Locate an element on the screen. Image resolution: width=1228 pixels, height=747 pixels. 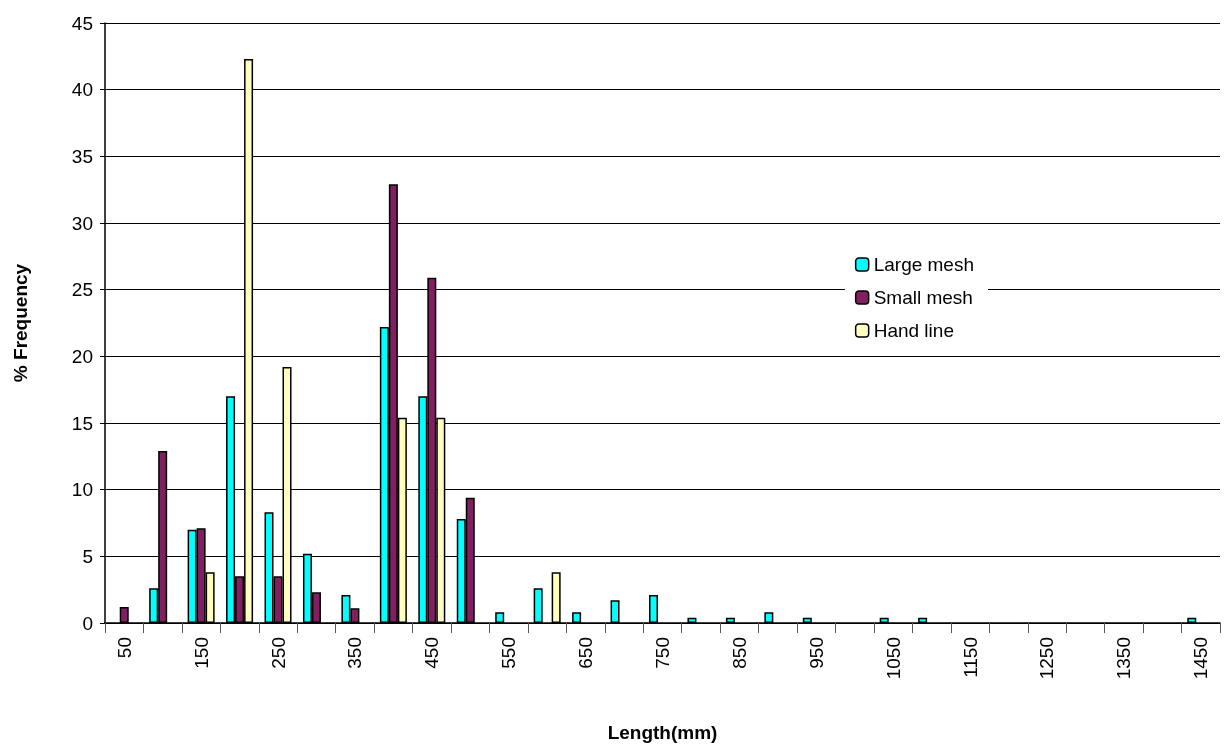
x-axis-title: Length(mm) is located at coordinates (662, 732).